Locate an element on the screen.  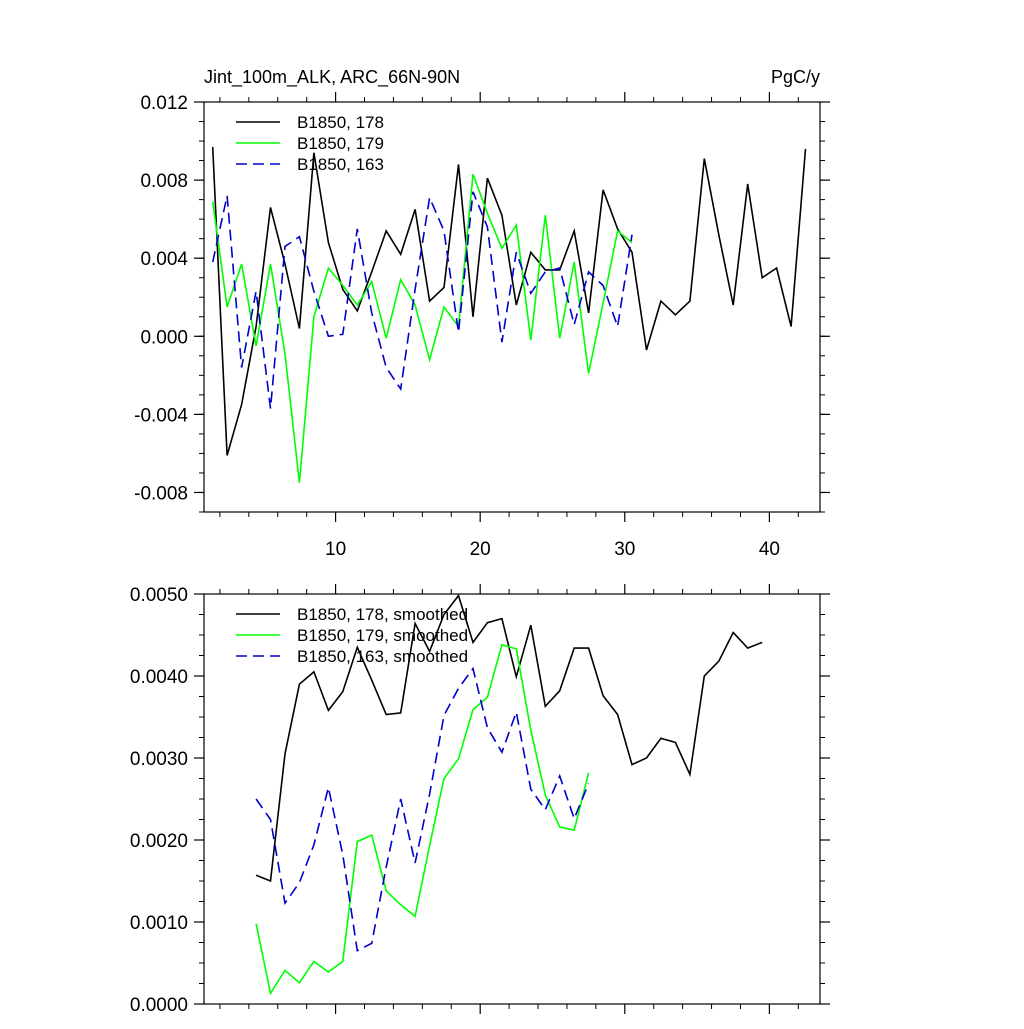
bottom-ytick-label: 0.0040 is located at coordinates (159, 677).